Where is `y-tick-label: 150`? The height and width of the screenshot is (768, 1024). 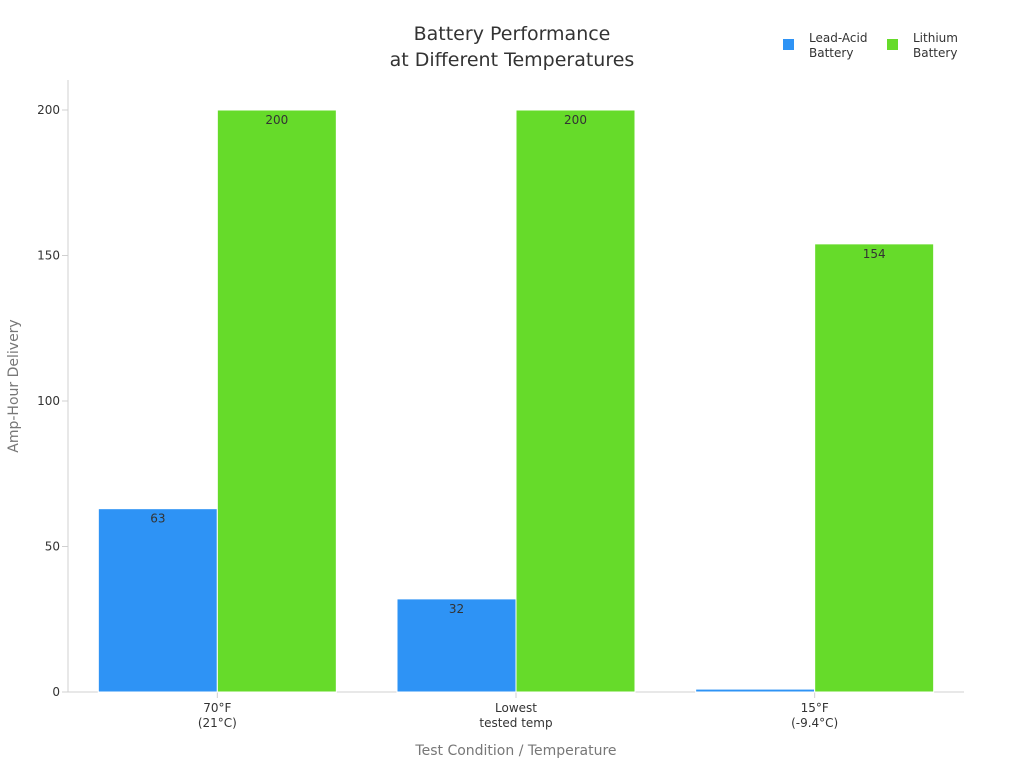
y-tick-label: 150 is located at coordinates (48, 256).